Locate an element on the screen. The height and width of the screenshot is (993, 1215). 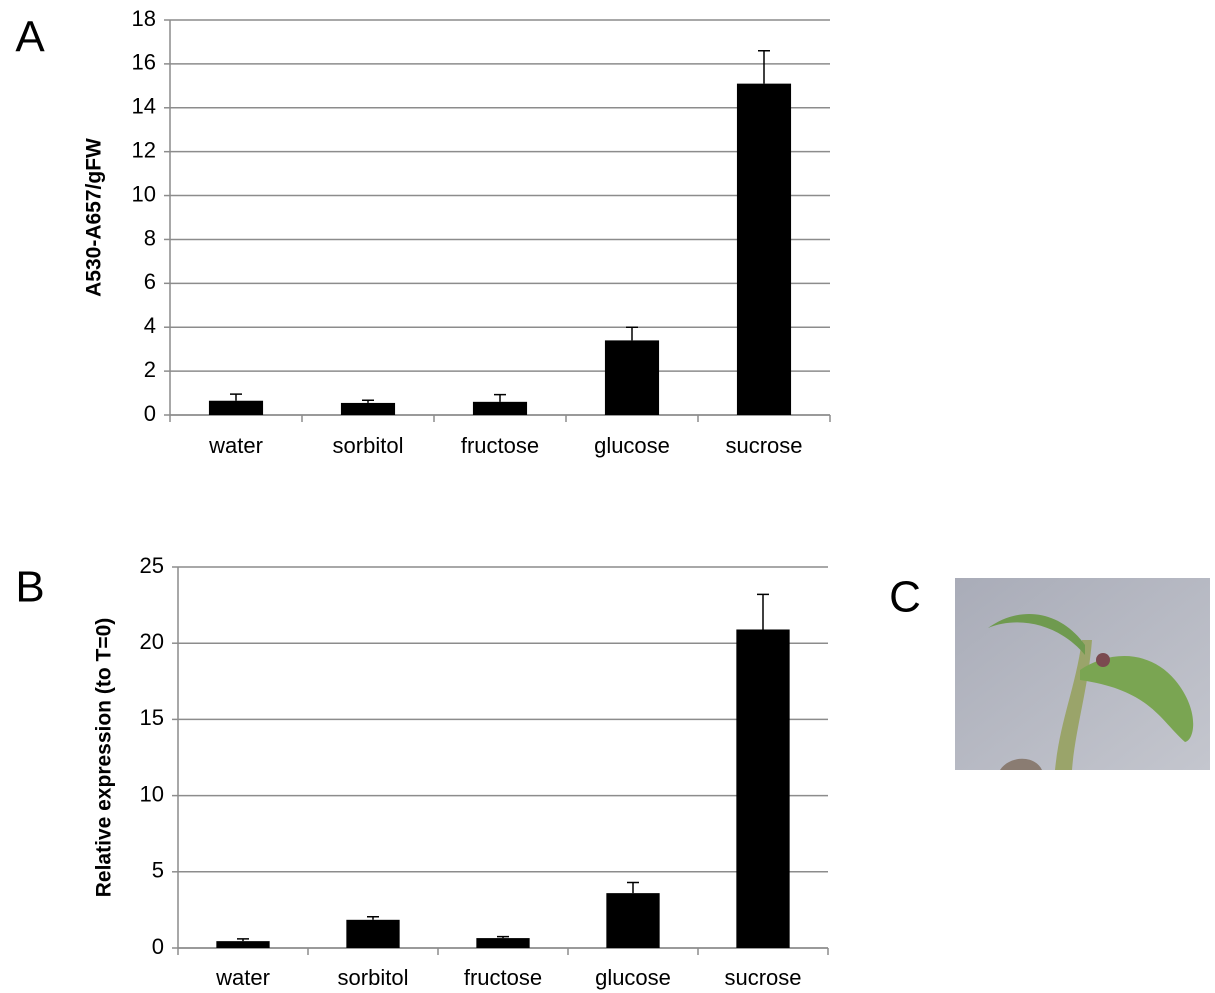
photo: C is located at coordinates (1049, 671).